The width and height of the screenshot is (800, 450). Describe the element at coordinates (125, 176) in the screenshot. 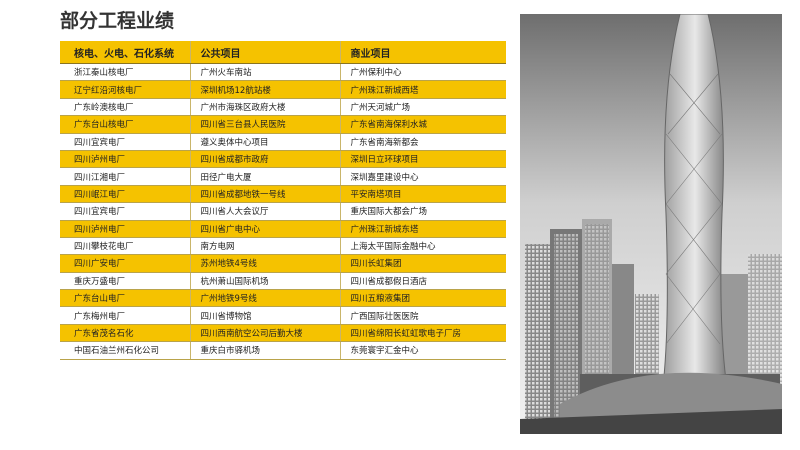

I see `table-cell: 四川江湘电厂` at that location.